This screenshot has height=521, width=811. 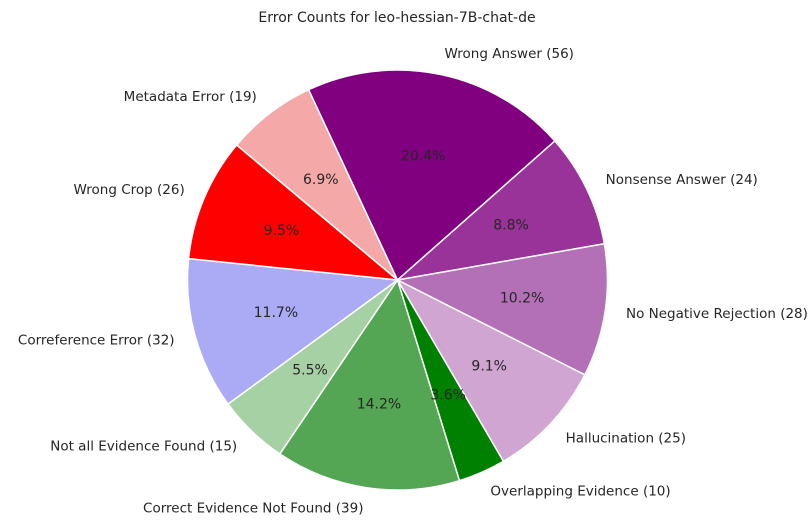 I want to click on slice-wrong-crop, so click(x=293, y=212).